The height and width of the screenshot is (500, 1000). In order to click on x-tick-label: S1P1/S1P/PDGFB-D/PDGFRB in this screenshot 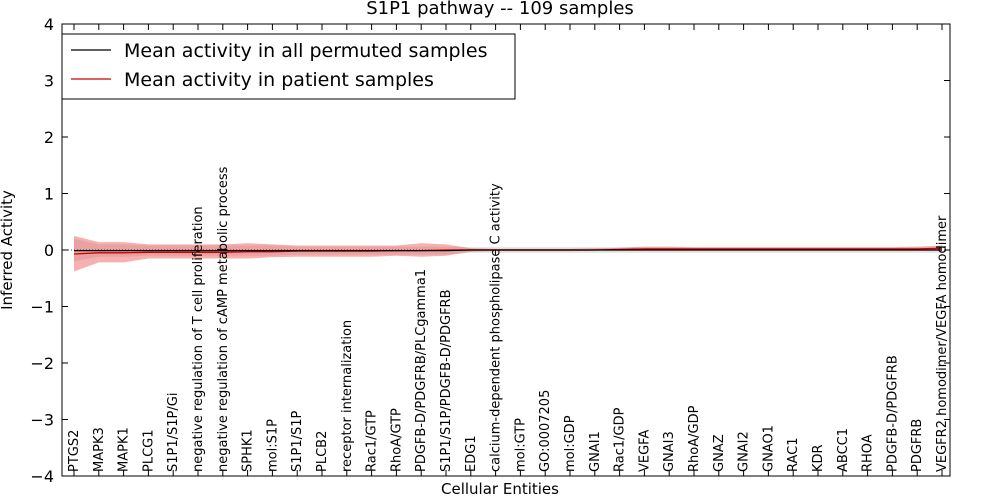, I will do `click(446, 380)`.